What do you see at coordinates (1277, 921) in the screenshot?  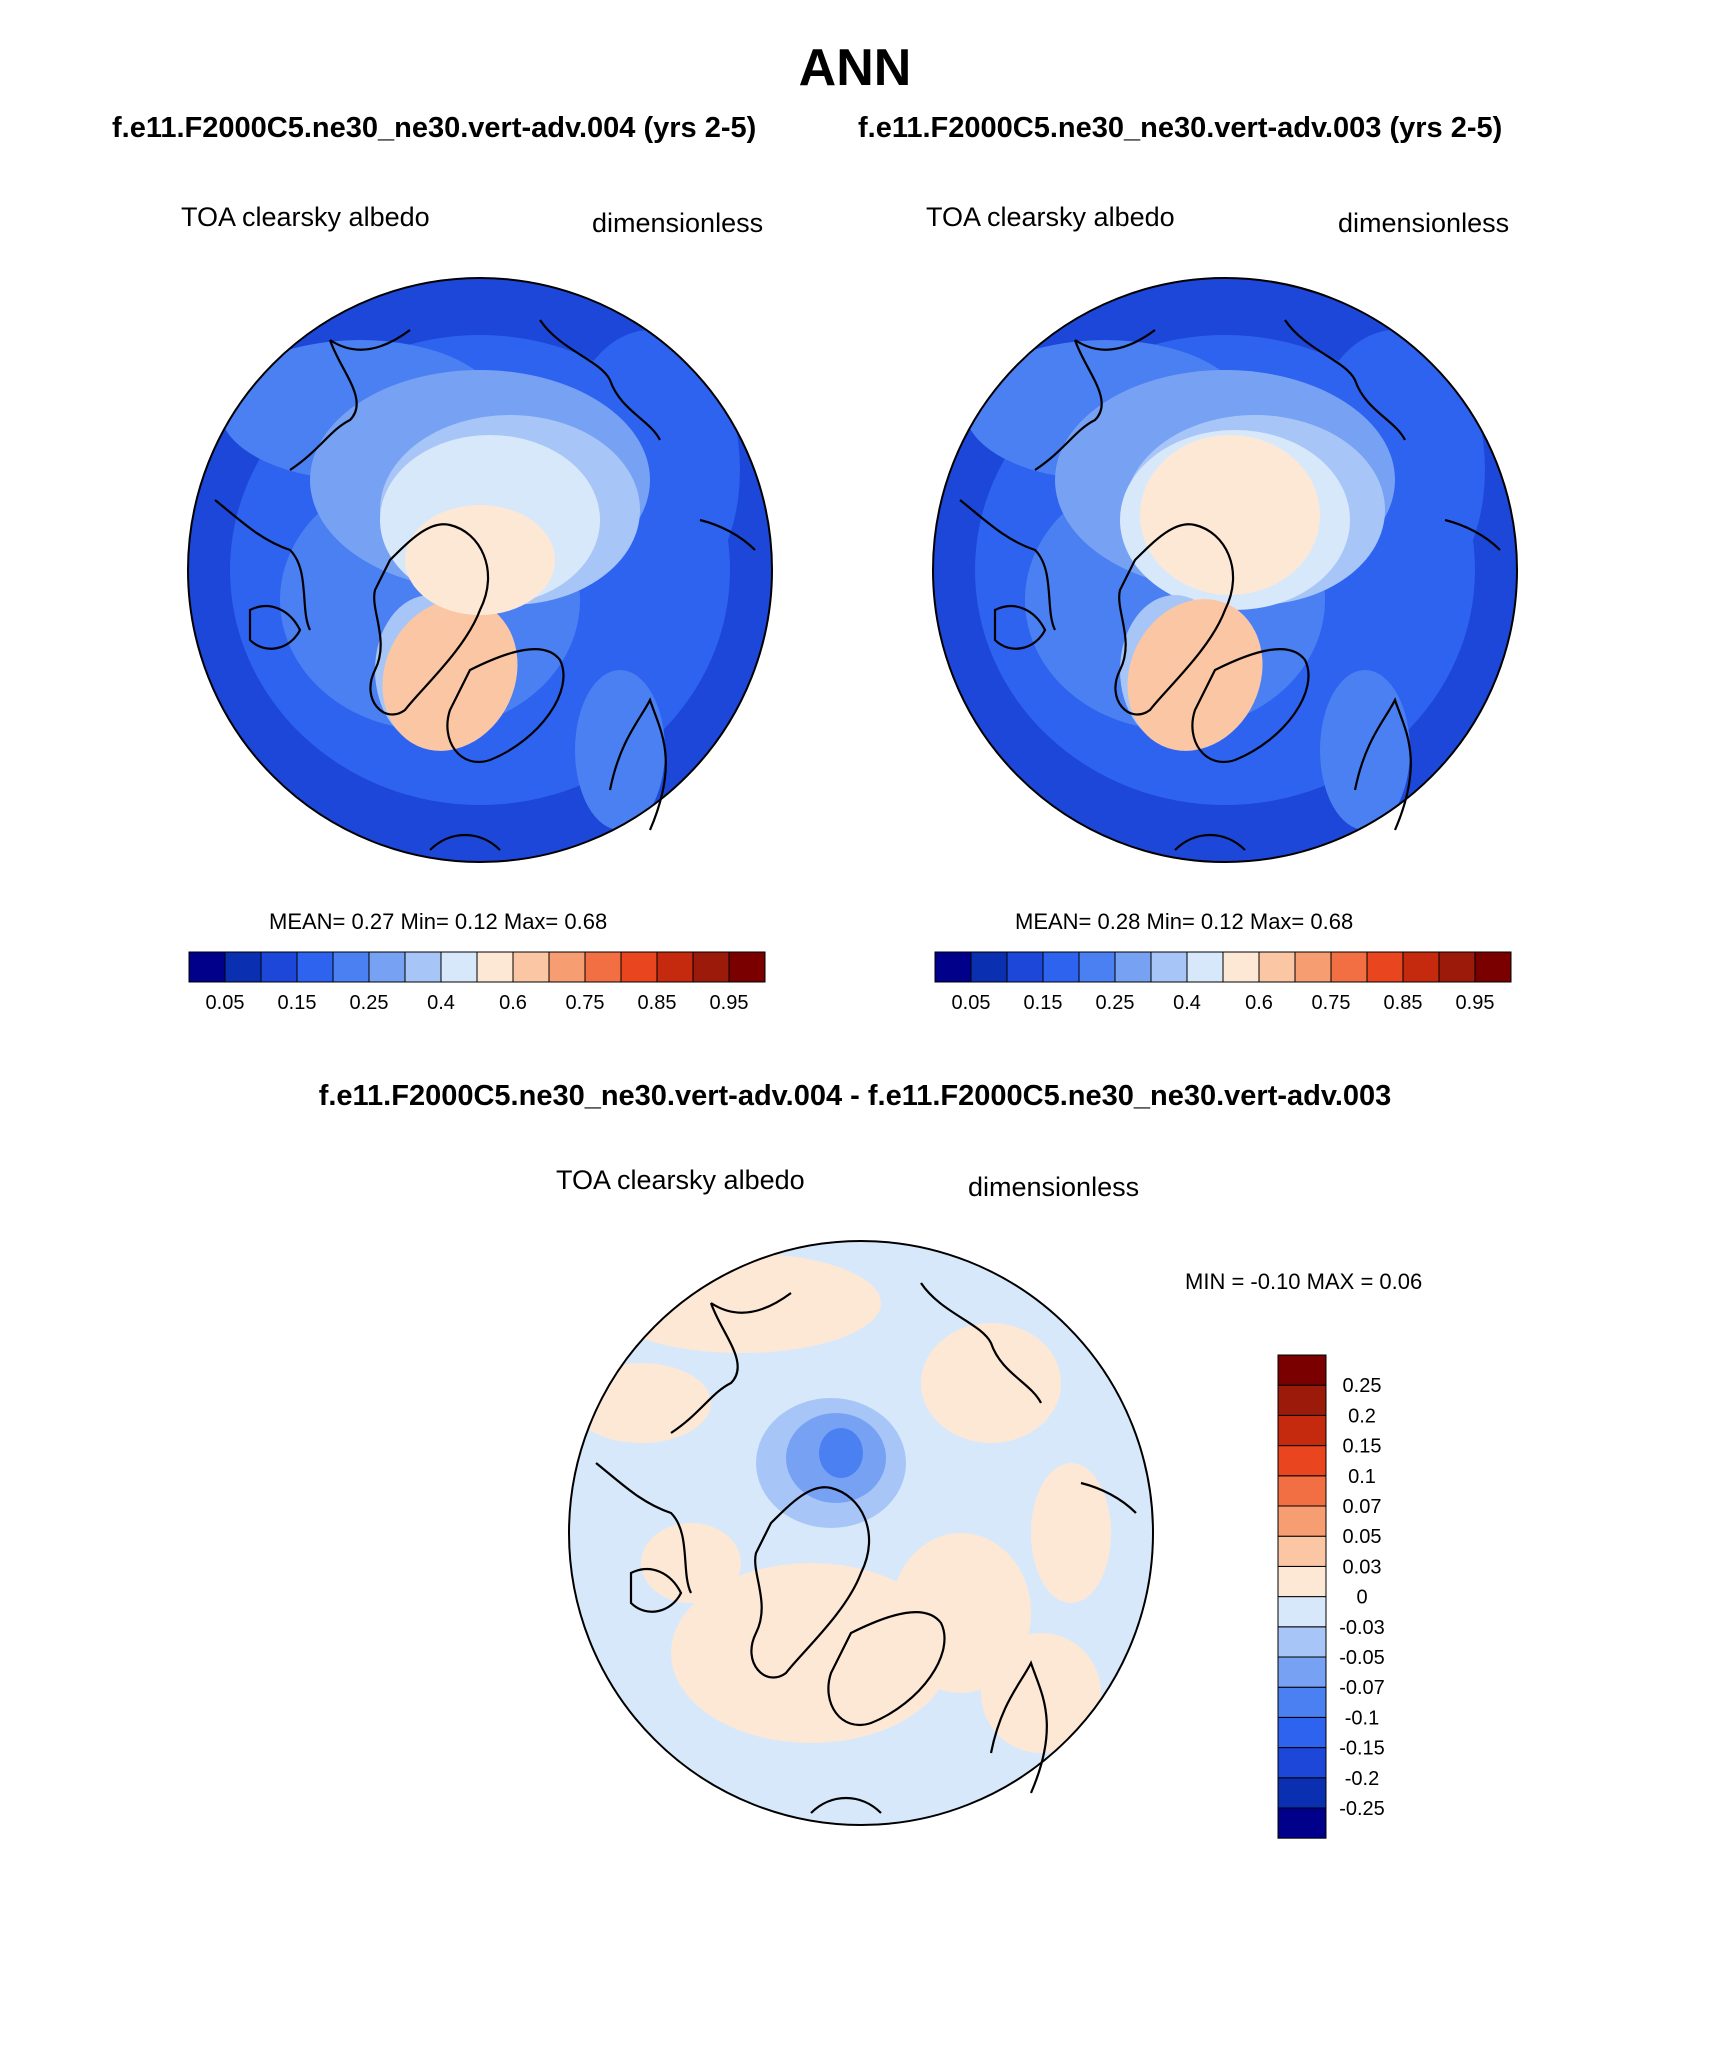 I see `panel2-max-label: Max=` at bounding box center [1277, 921].